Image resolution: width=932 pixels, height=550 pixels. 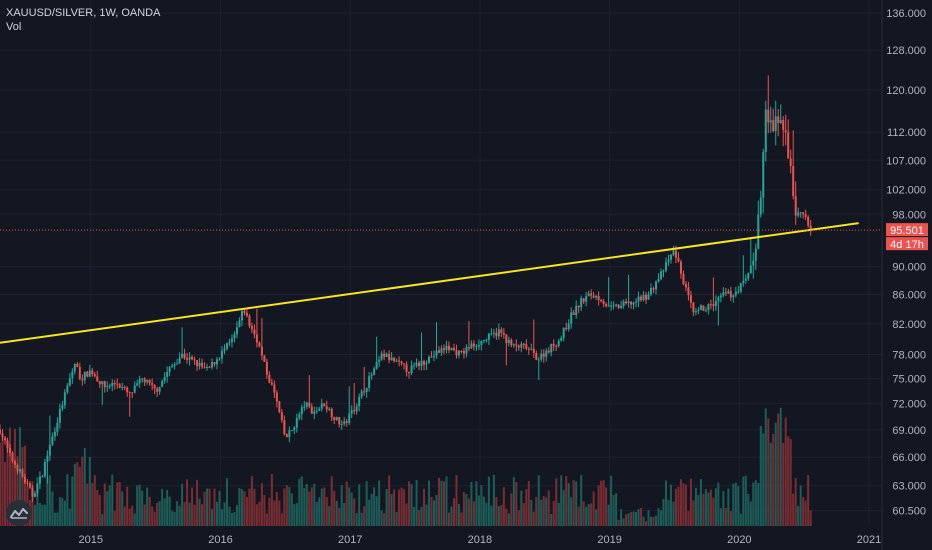 I want to click on price-tick-label: 107.000, so click(x=906, y=161).